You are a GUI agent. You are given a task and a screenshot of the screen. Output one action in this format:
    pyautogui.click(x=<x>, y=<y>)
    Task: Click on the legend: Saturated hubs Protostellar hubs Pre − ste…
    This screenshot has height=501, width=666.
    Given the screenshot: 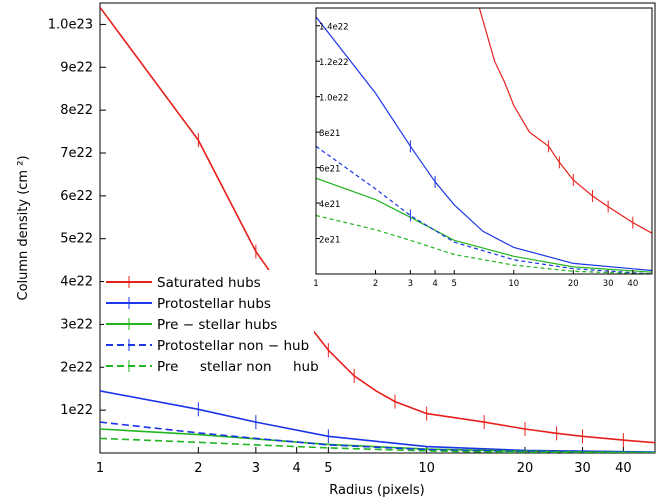 What is the action you would take?
    pyautogui.click(x=211, y=327)
    